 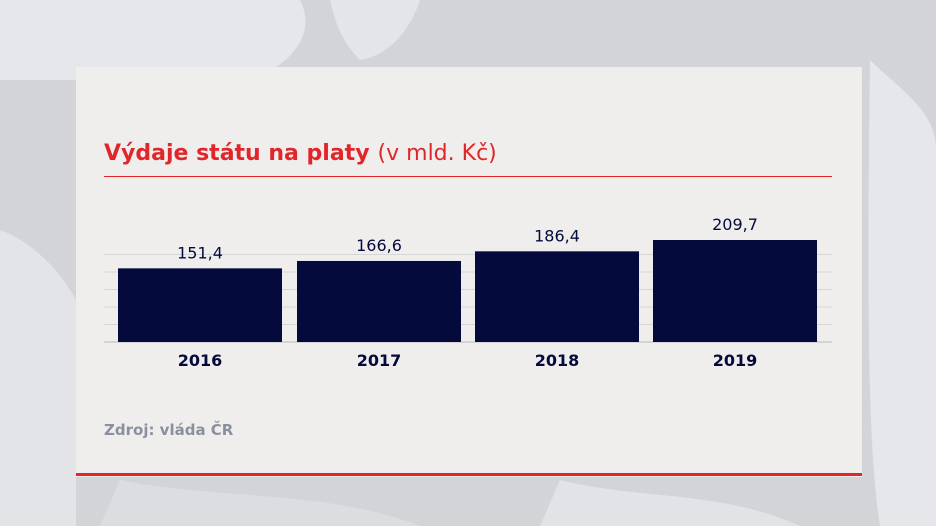 I want to click on chart-title-main: Výdaje státu na platy, so click(x=237, y=153).